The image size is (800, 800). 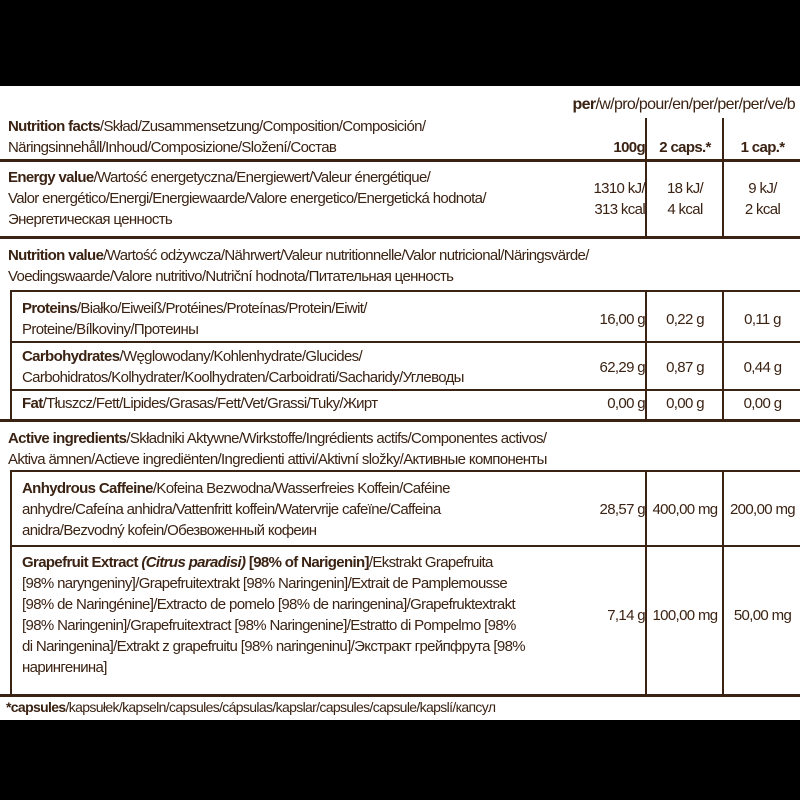 What do you see at coordinates (622, 367) in the screenshot?
I see `carbohydrates-100g: 62,29 g` at bounding box center [622, 367].